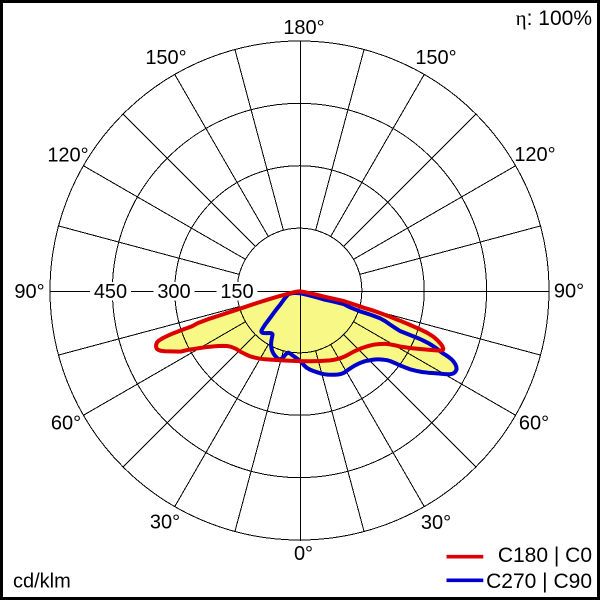  What do you see at coordinates (303, 28) in the screenshot?
I see `svg-text: 180°` at bounding box center [303, 28].